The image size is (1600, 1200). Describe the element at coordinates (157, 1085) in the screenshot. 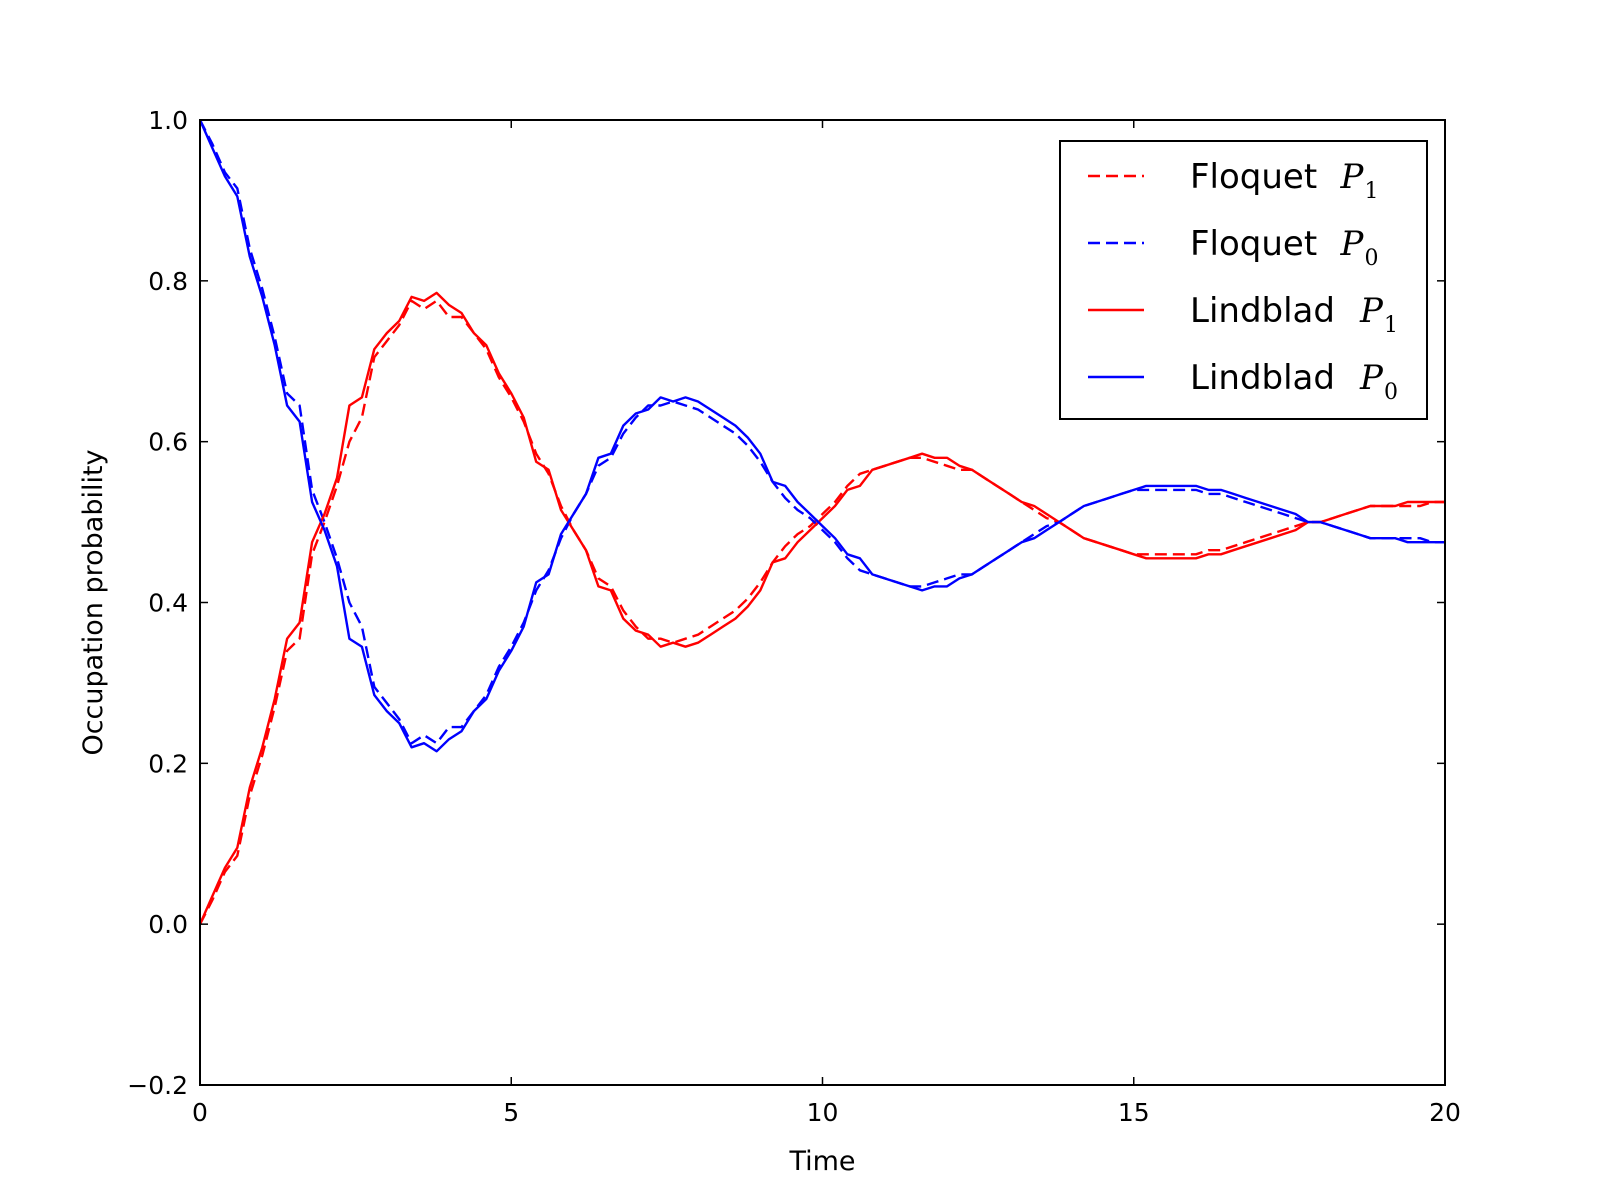

I see `y-tick-label: −0.2` at that location.